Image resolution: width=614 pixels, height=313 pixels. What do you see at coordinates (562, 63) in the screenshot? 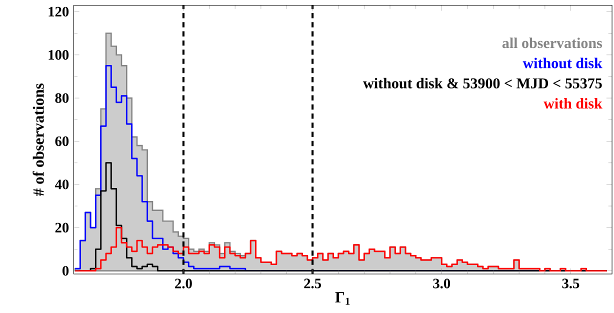
I see `text: without disk` at bounding box center [562, 63].